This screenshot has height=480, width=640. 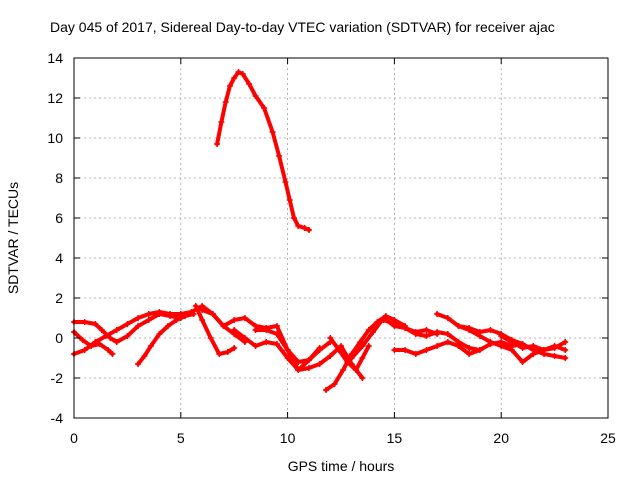 I want to click on series-11-line, so click(x=349, y=354).